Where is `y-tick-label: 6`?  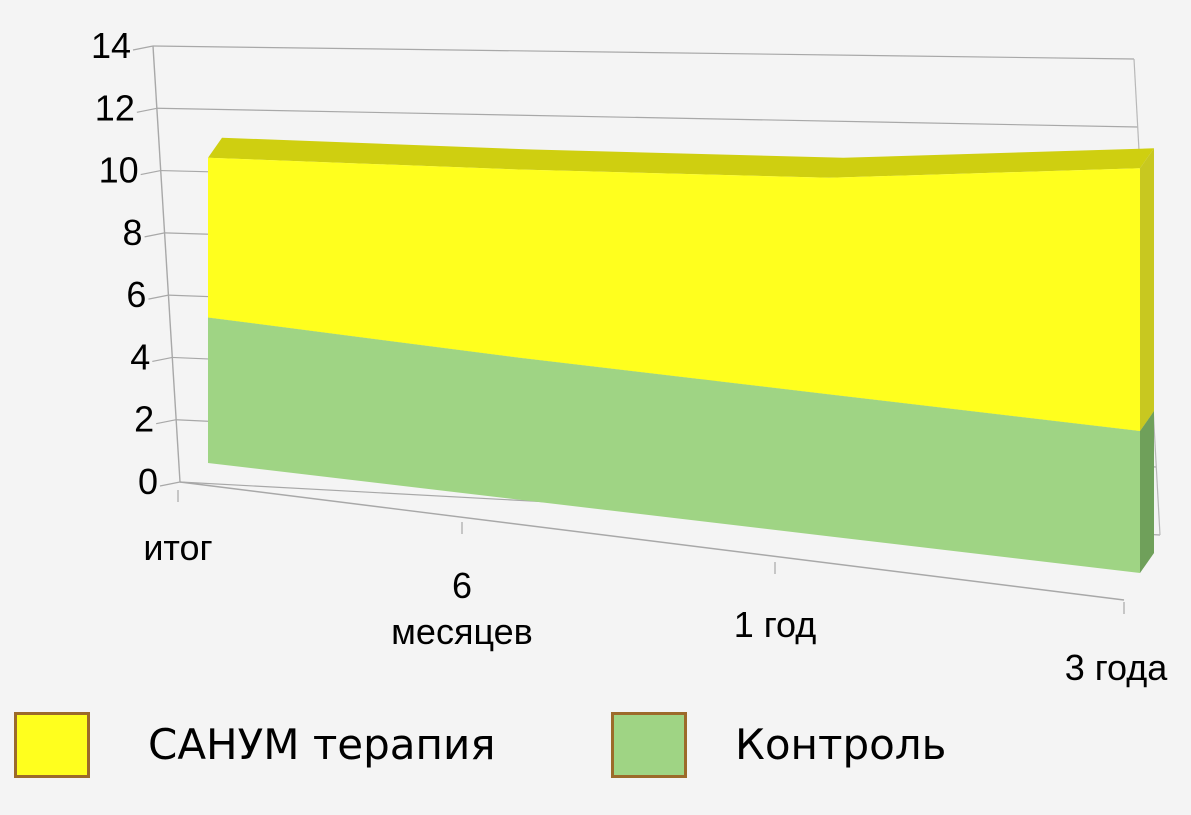 y-tick-label: 6 is located at coordinates (136, 294).